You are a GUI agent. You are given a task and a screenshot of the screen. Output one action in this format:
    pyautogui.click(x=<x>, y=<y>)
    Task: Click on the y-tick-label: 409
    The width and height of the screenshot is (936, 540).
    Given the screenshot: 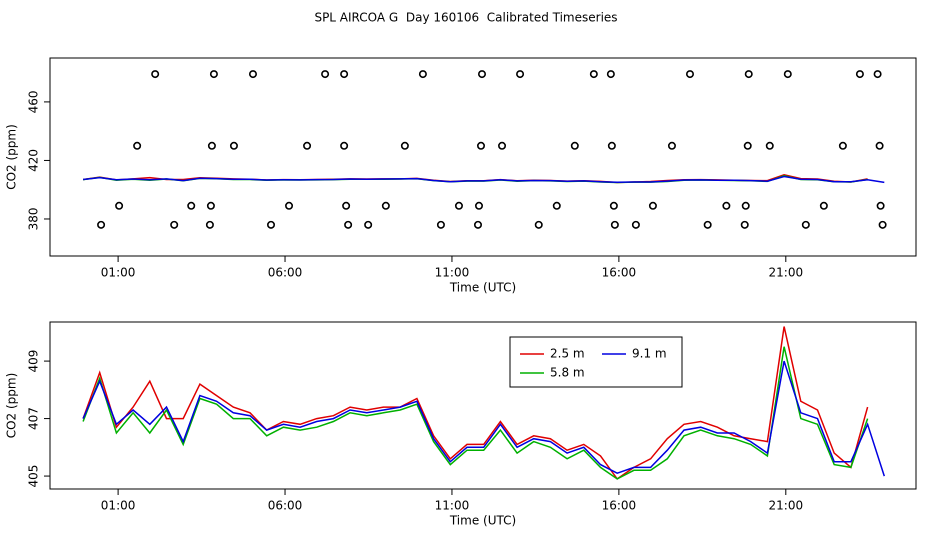 What is the action you would take?
    pyautogui.click(x=34, y=361)
    